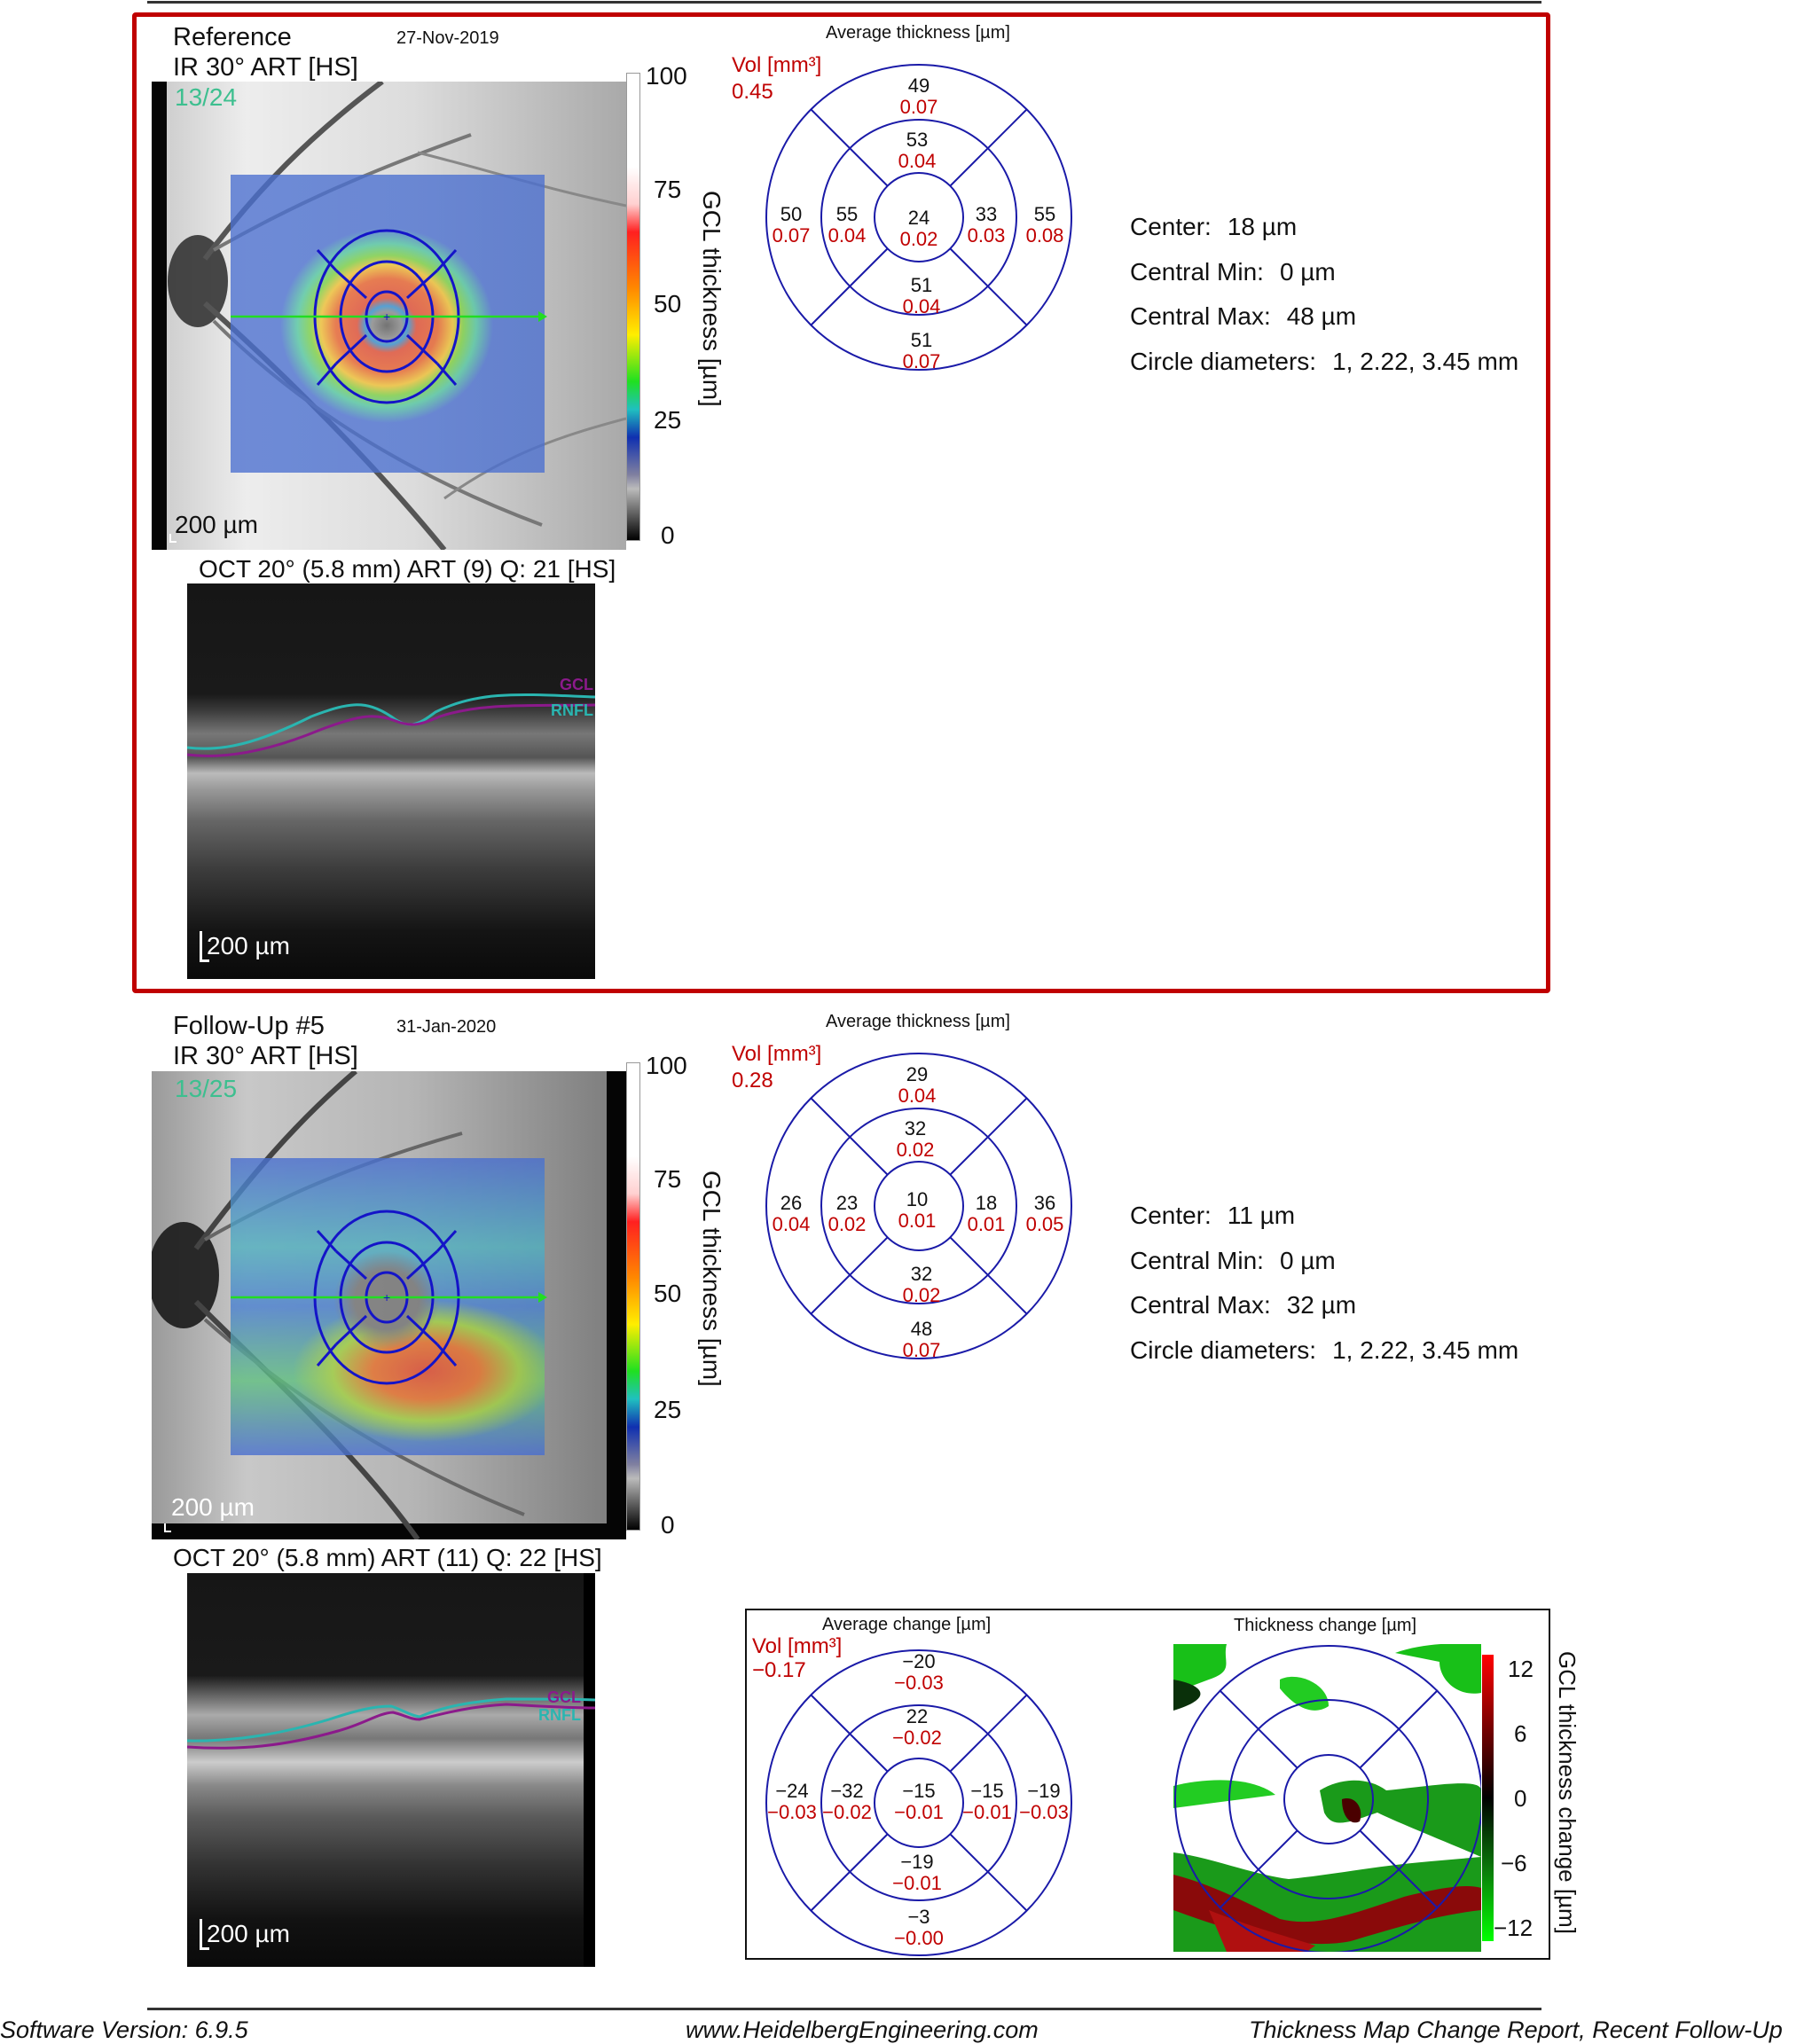 This screenshot has width=1812, height=2044. What do you see at coordinates (1325, 1625) in the screenshot?
I see `change-map-title: Thickness change [µm]` at bounding box center [1325, 1625].